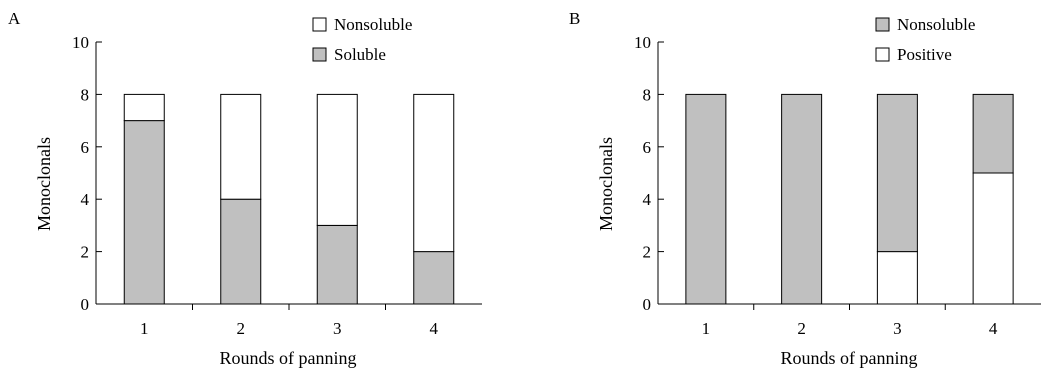 The height and width of the screenshot is (371, 1064). What do you see at coordinates (647, 147) in the screenshot?
I see `y-tick-label-b: 6` at bounding box center [647, 147].